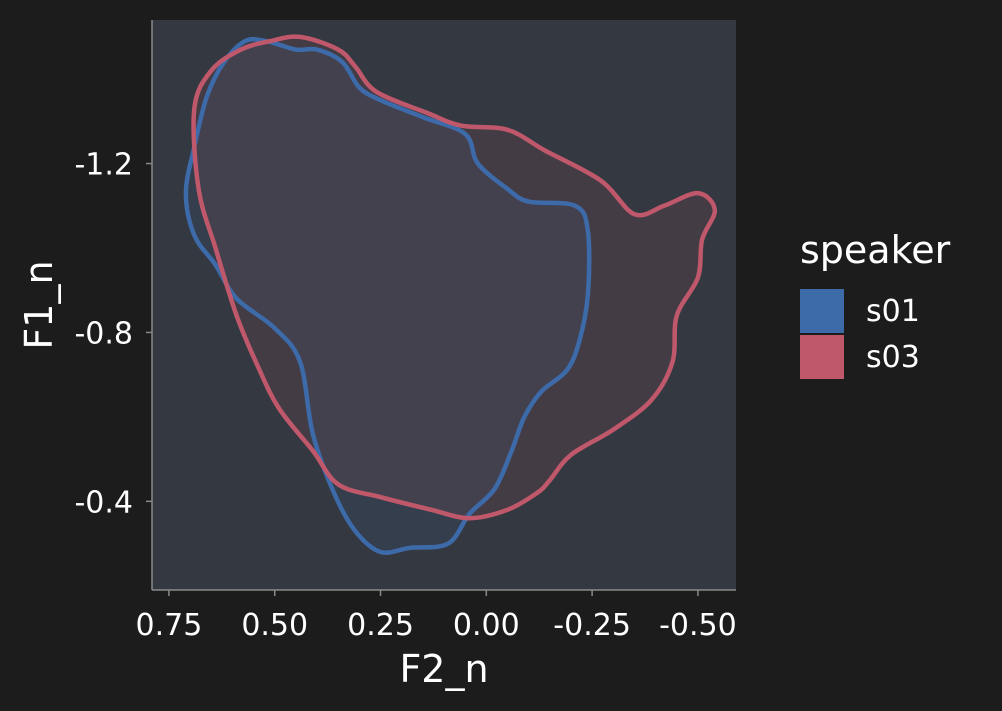 Image resolution: width=1002 pixels, height=711 pixels. What do you see at coordinates (592, 625) in the screenshot?
I see `x-tick-label: -0.25` at bounding box center [592, 625].